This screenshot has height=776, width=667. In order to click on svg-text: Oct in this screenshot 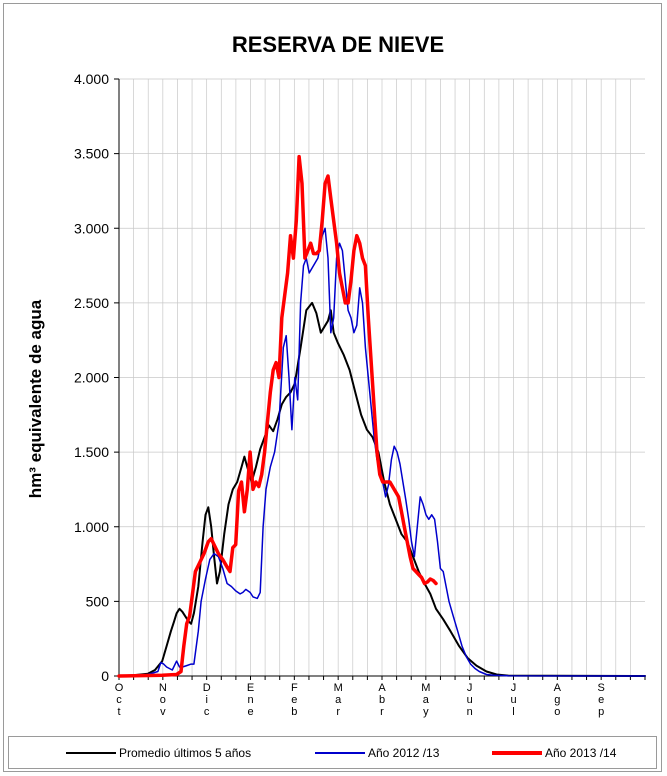, I will do `click(119, 700)`.